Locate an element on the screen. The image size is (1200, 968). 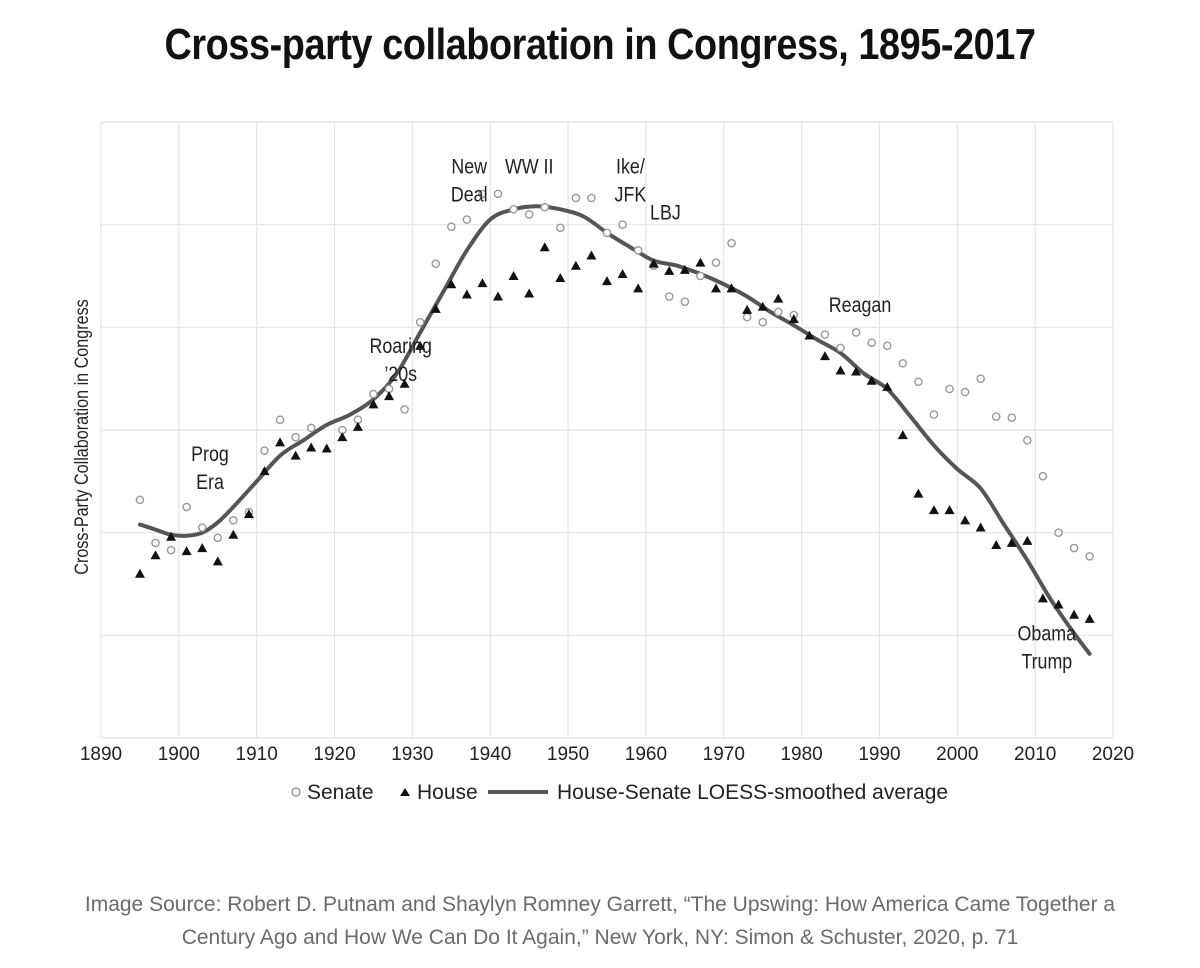
annotation-label: Reagan is located at coordinates (860, 306).